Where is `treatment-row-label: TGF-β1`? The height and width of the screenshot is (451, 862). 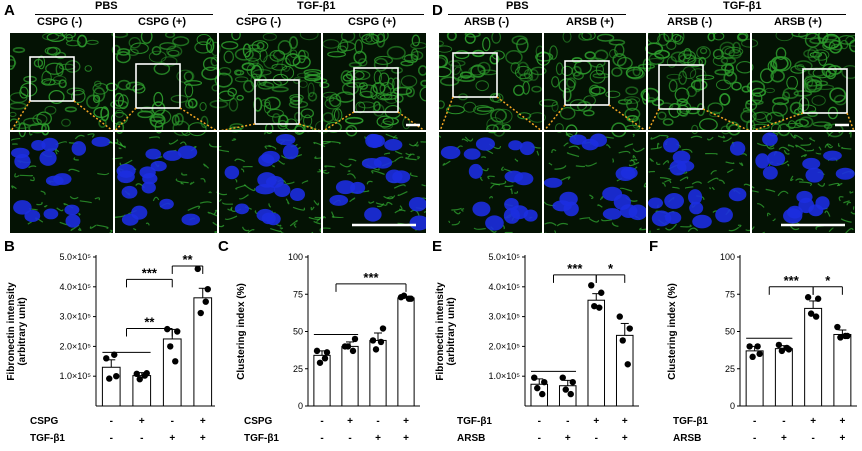 treatment-row-label: TGF-β1 is located at coordinates (47, 438).